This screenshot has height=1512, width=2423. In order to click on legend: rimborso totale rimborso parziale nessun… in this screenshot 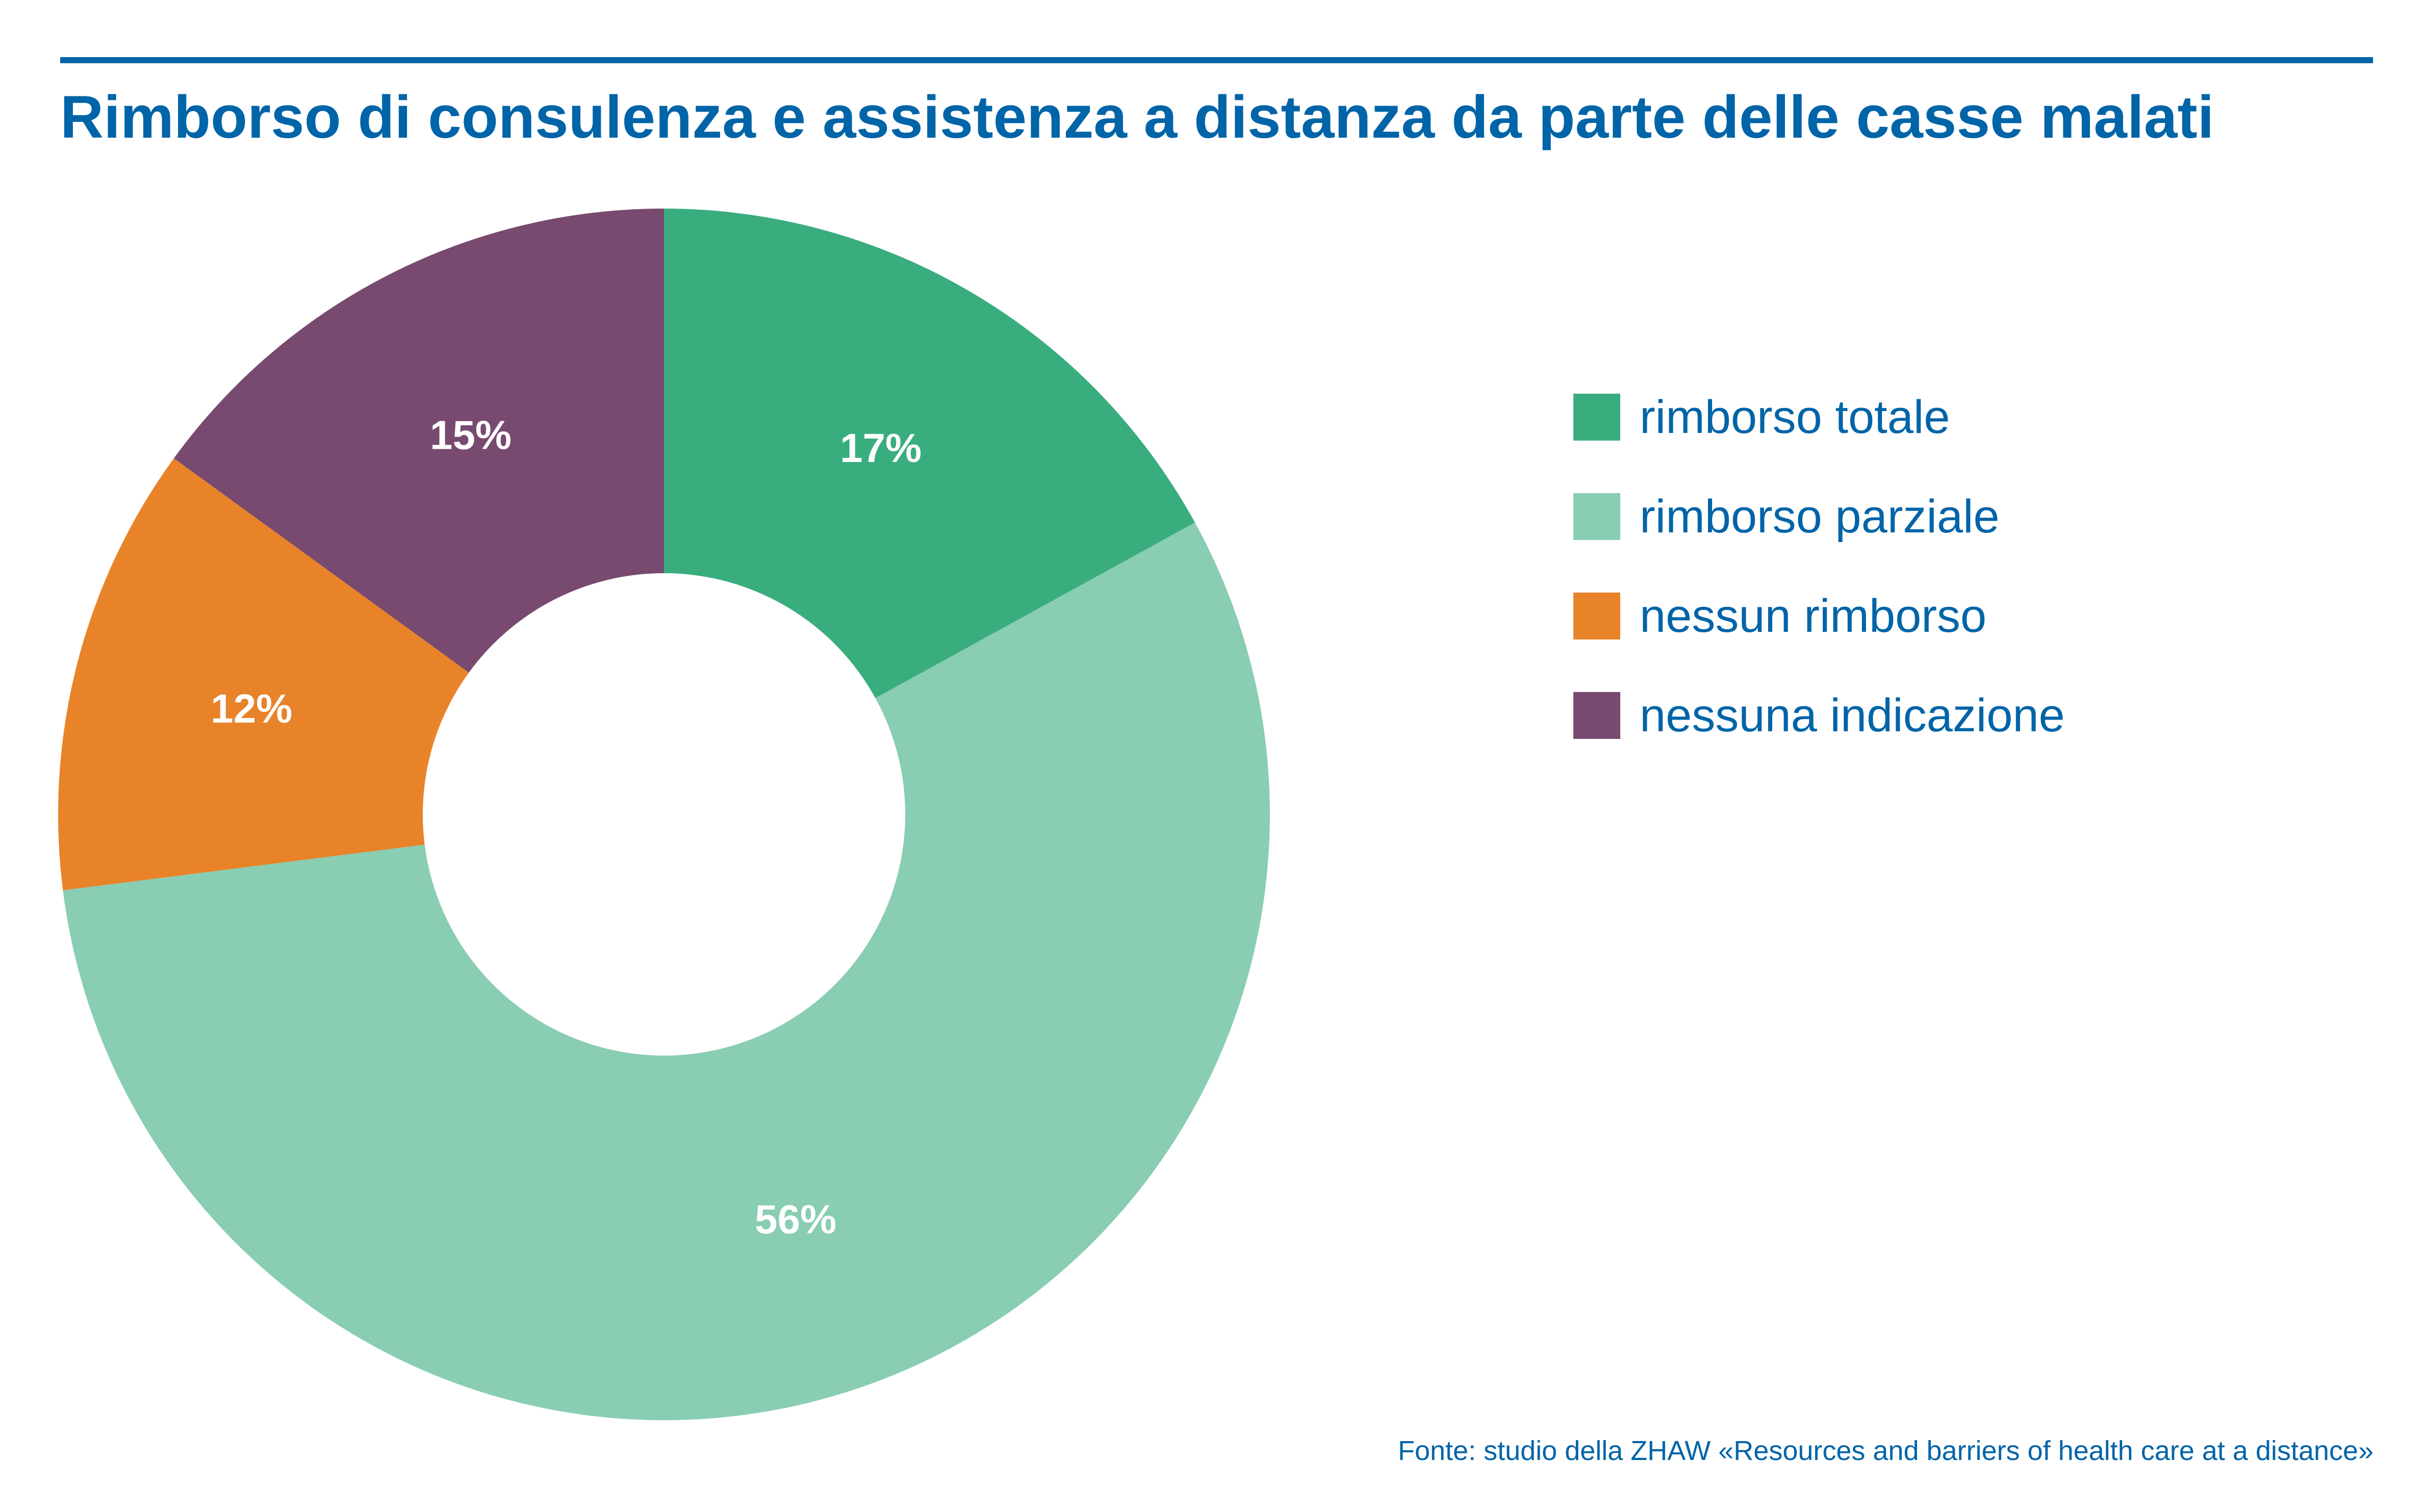, I will do `click(1819, 592)`.